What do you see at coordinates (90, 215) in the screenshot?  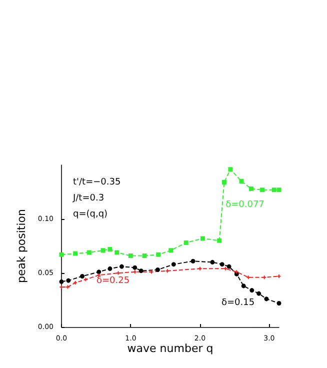 I see `annotation: q=(q,q)` at bounding box center [90, 215].